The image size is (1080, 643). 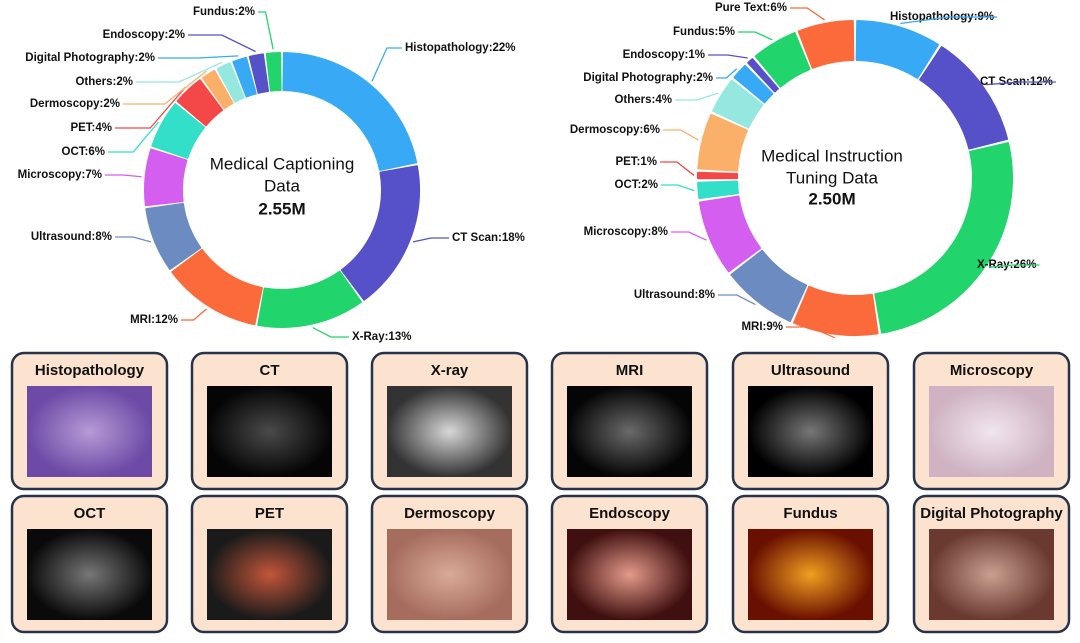 I want to click on card-title: OCT, so click(x=90, y=513).